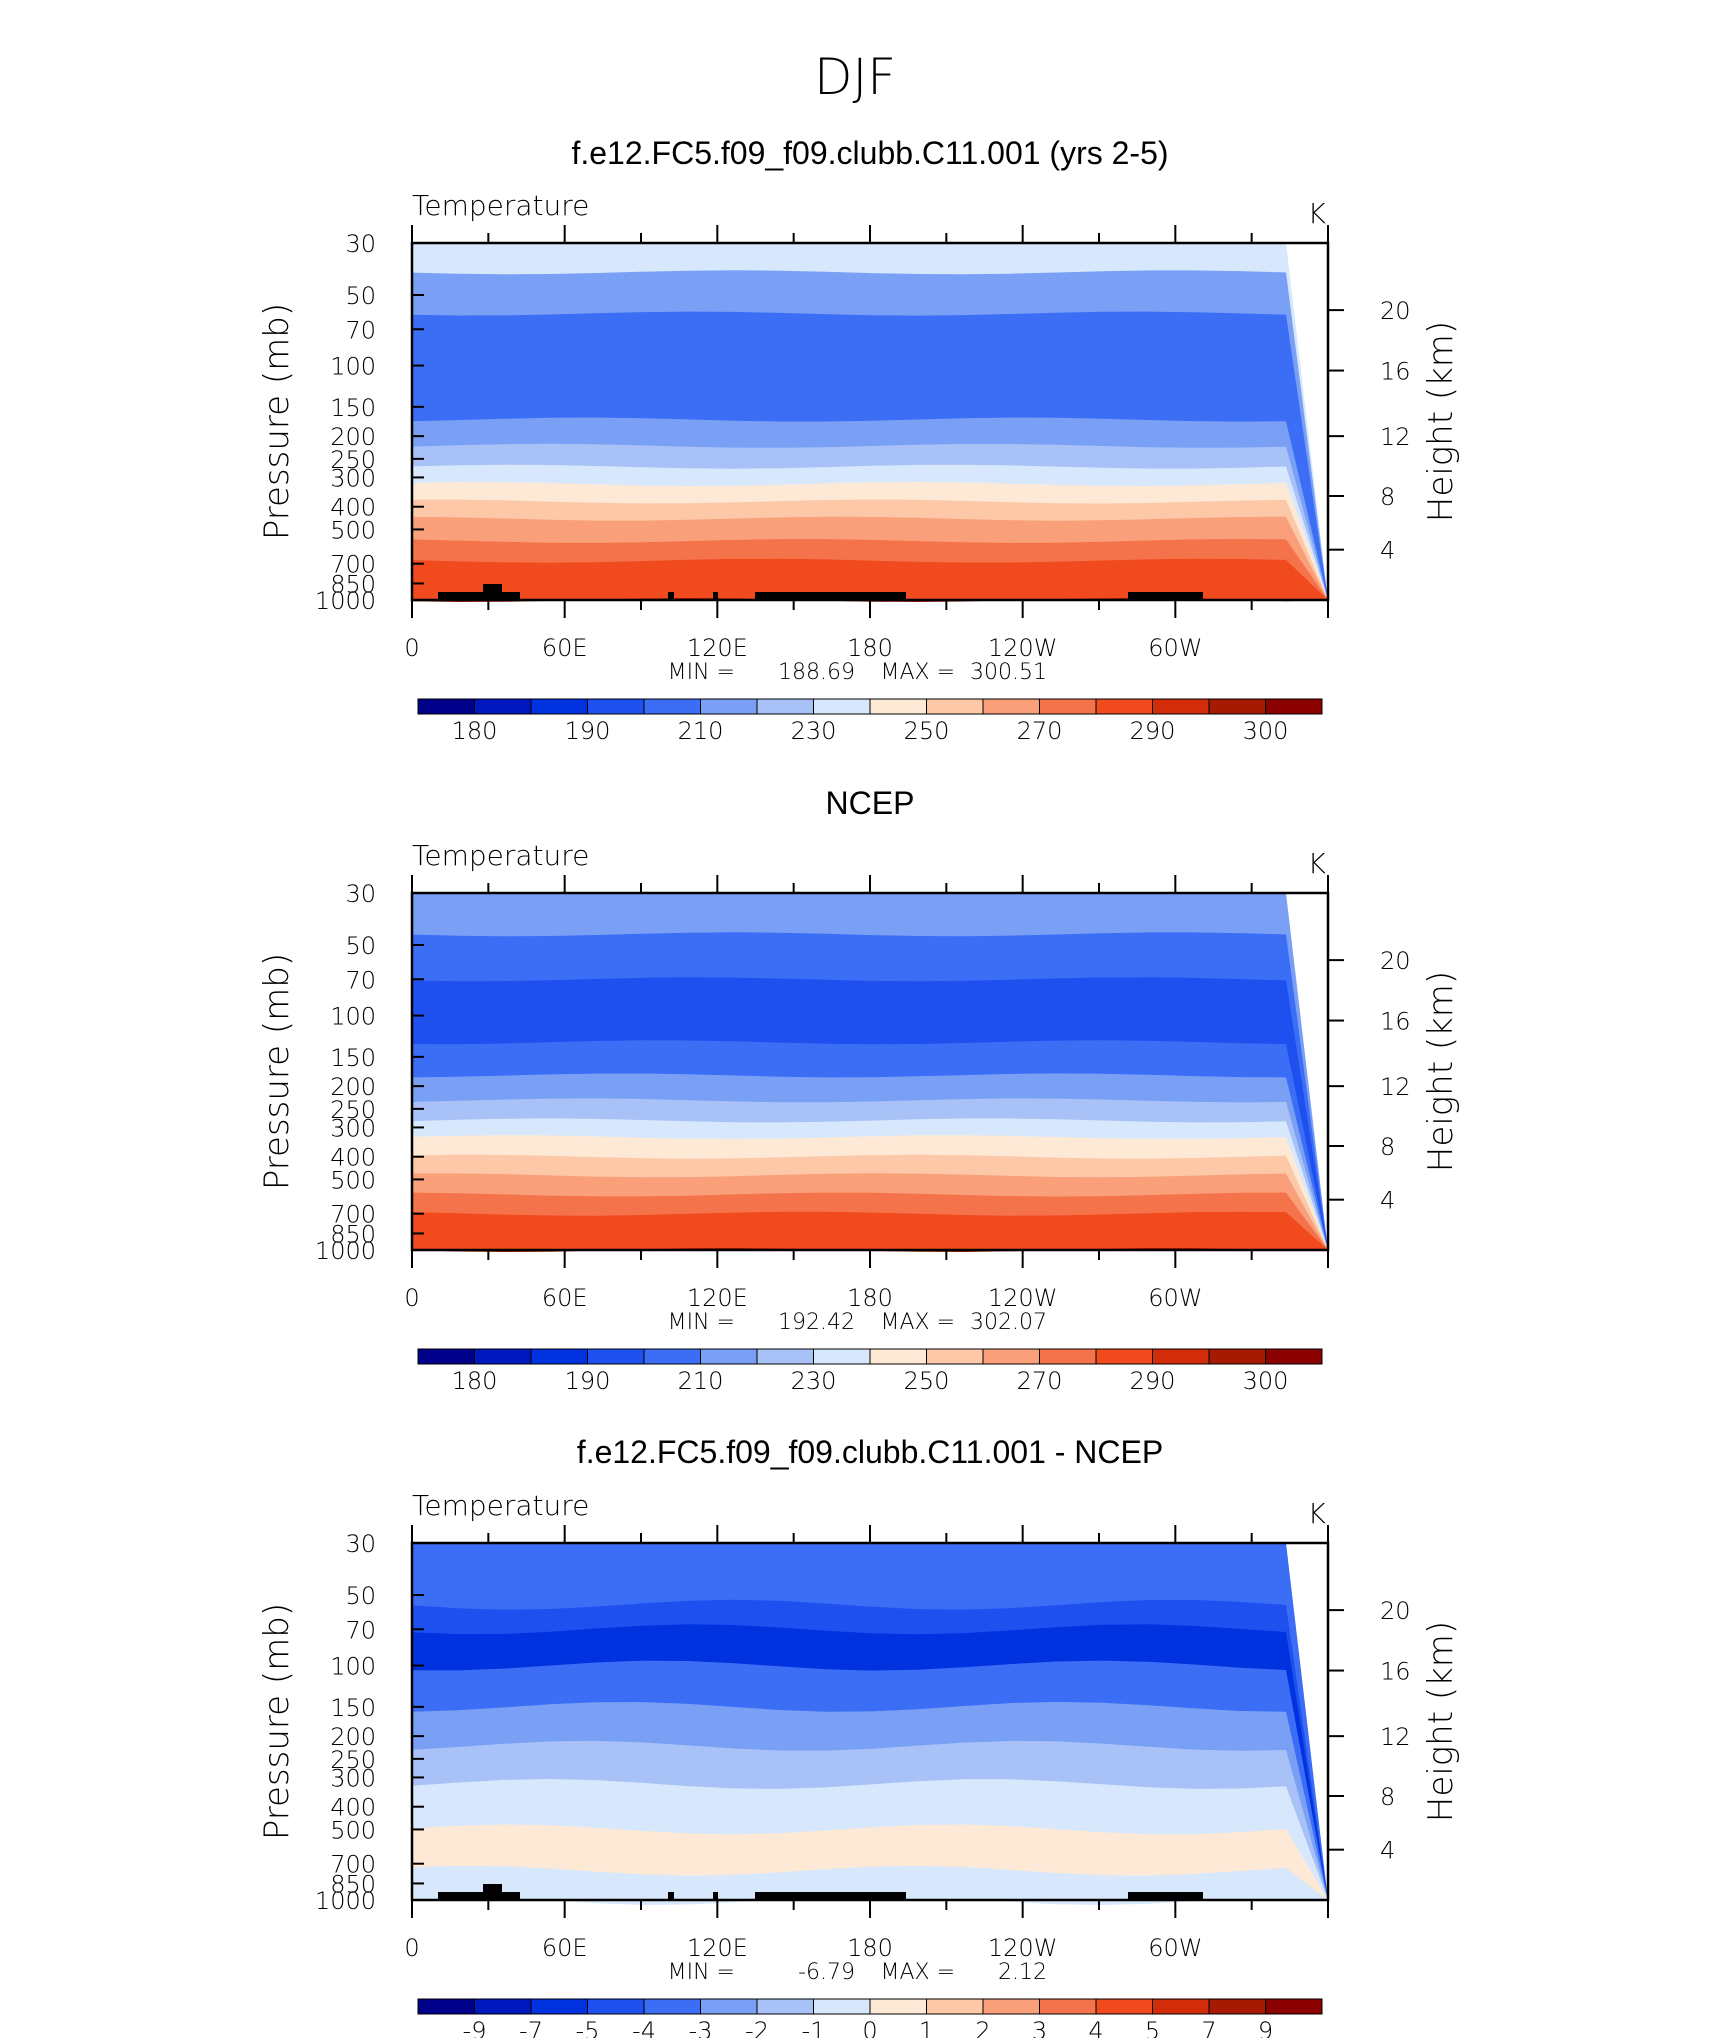 This screenshot has width=1710, height=2038. I want to click on x-tick-label: 120W, so click(1023, 1948).